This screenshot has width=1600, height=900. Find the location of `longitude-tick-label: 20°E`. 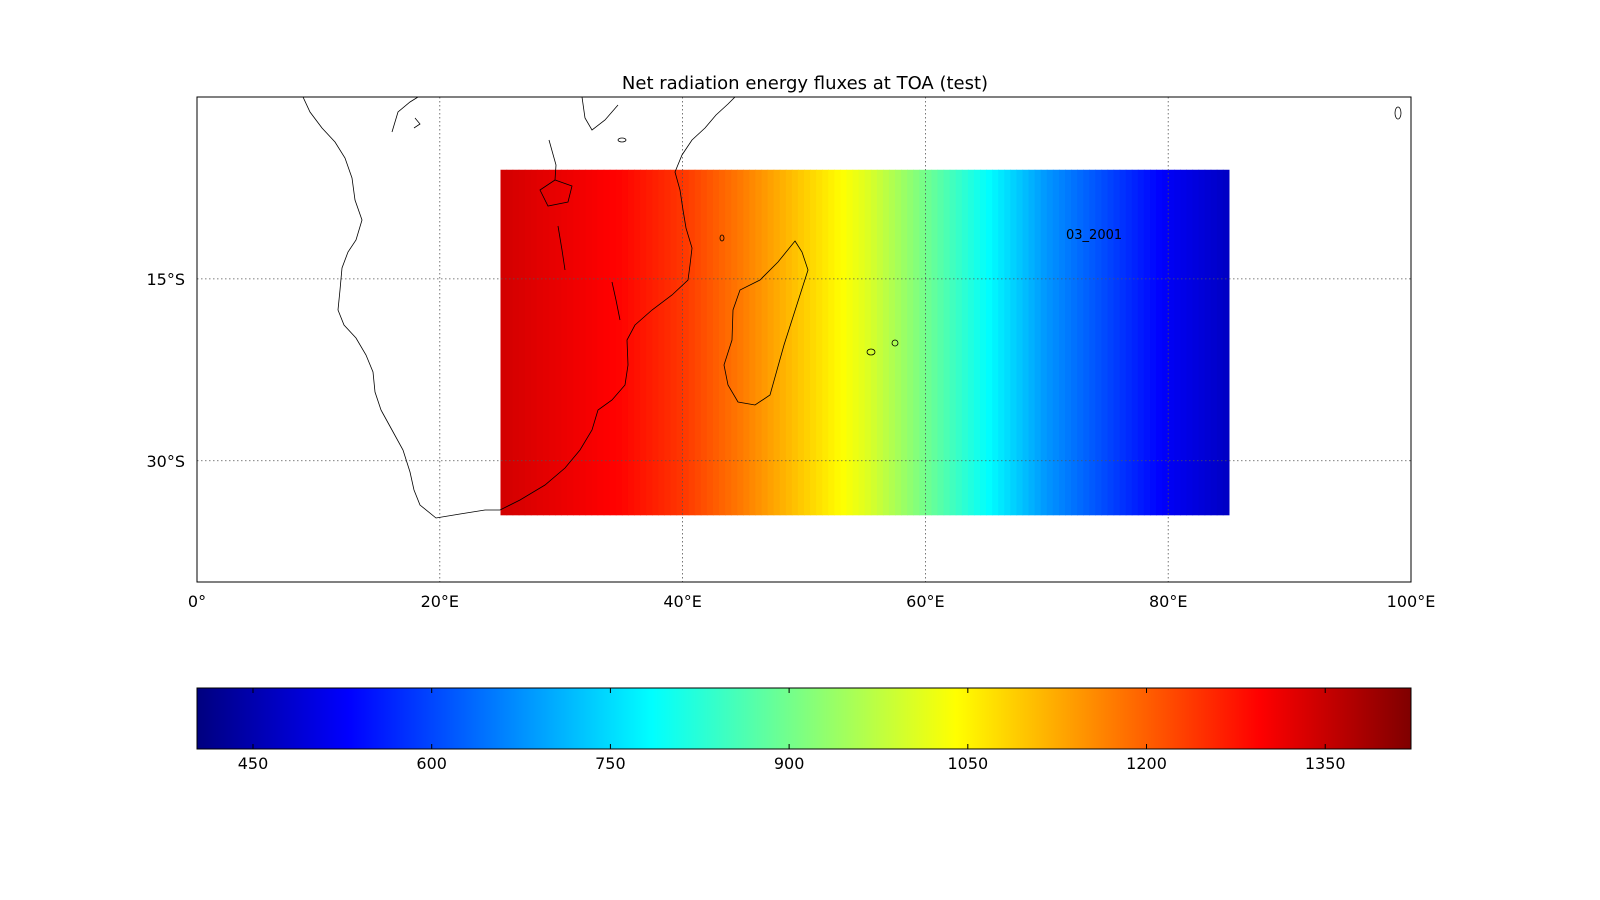

longitude-tick-label: 20°E is located at coordinates (440, 601).